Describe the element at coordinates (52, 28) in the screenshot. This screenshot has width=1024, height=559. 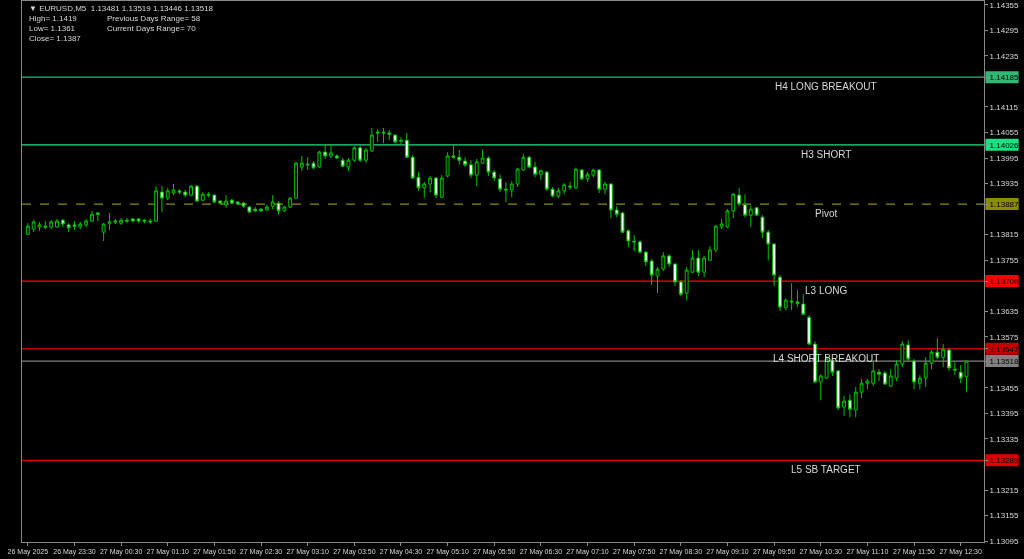
I see `annotation: Low= 1.1361` at that location.